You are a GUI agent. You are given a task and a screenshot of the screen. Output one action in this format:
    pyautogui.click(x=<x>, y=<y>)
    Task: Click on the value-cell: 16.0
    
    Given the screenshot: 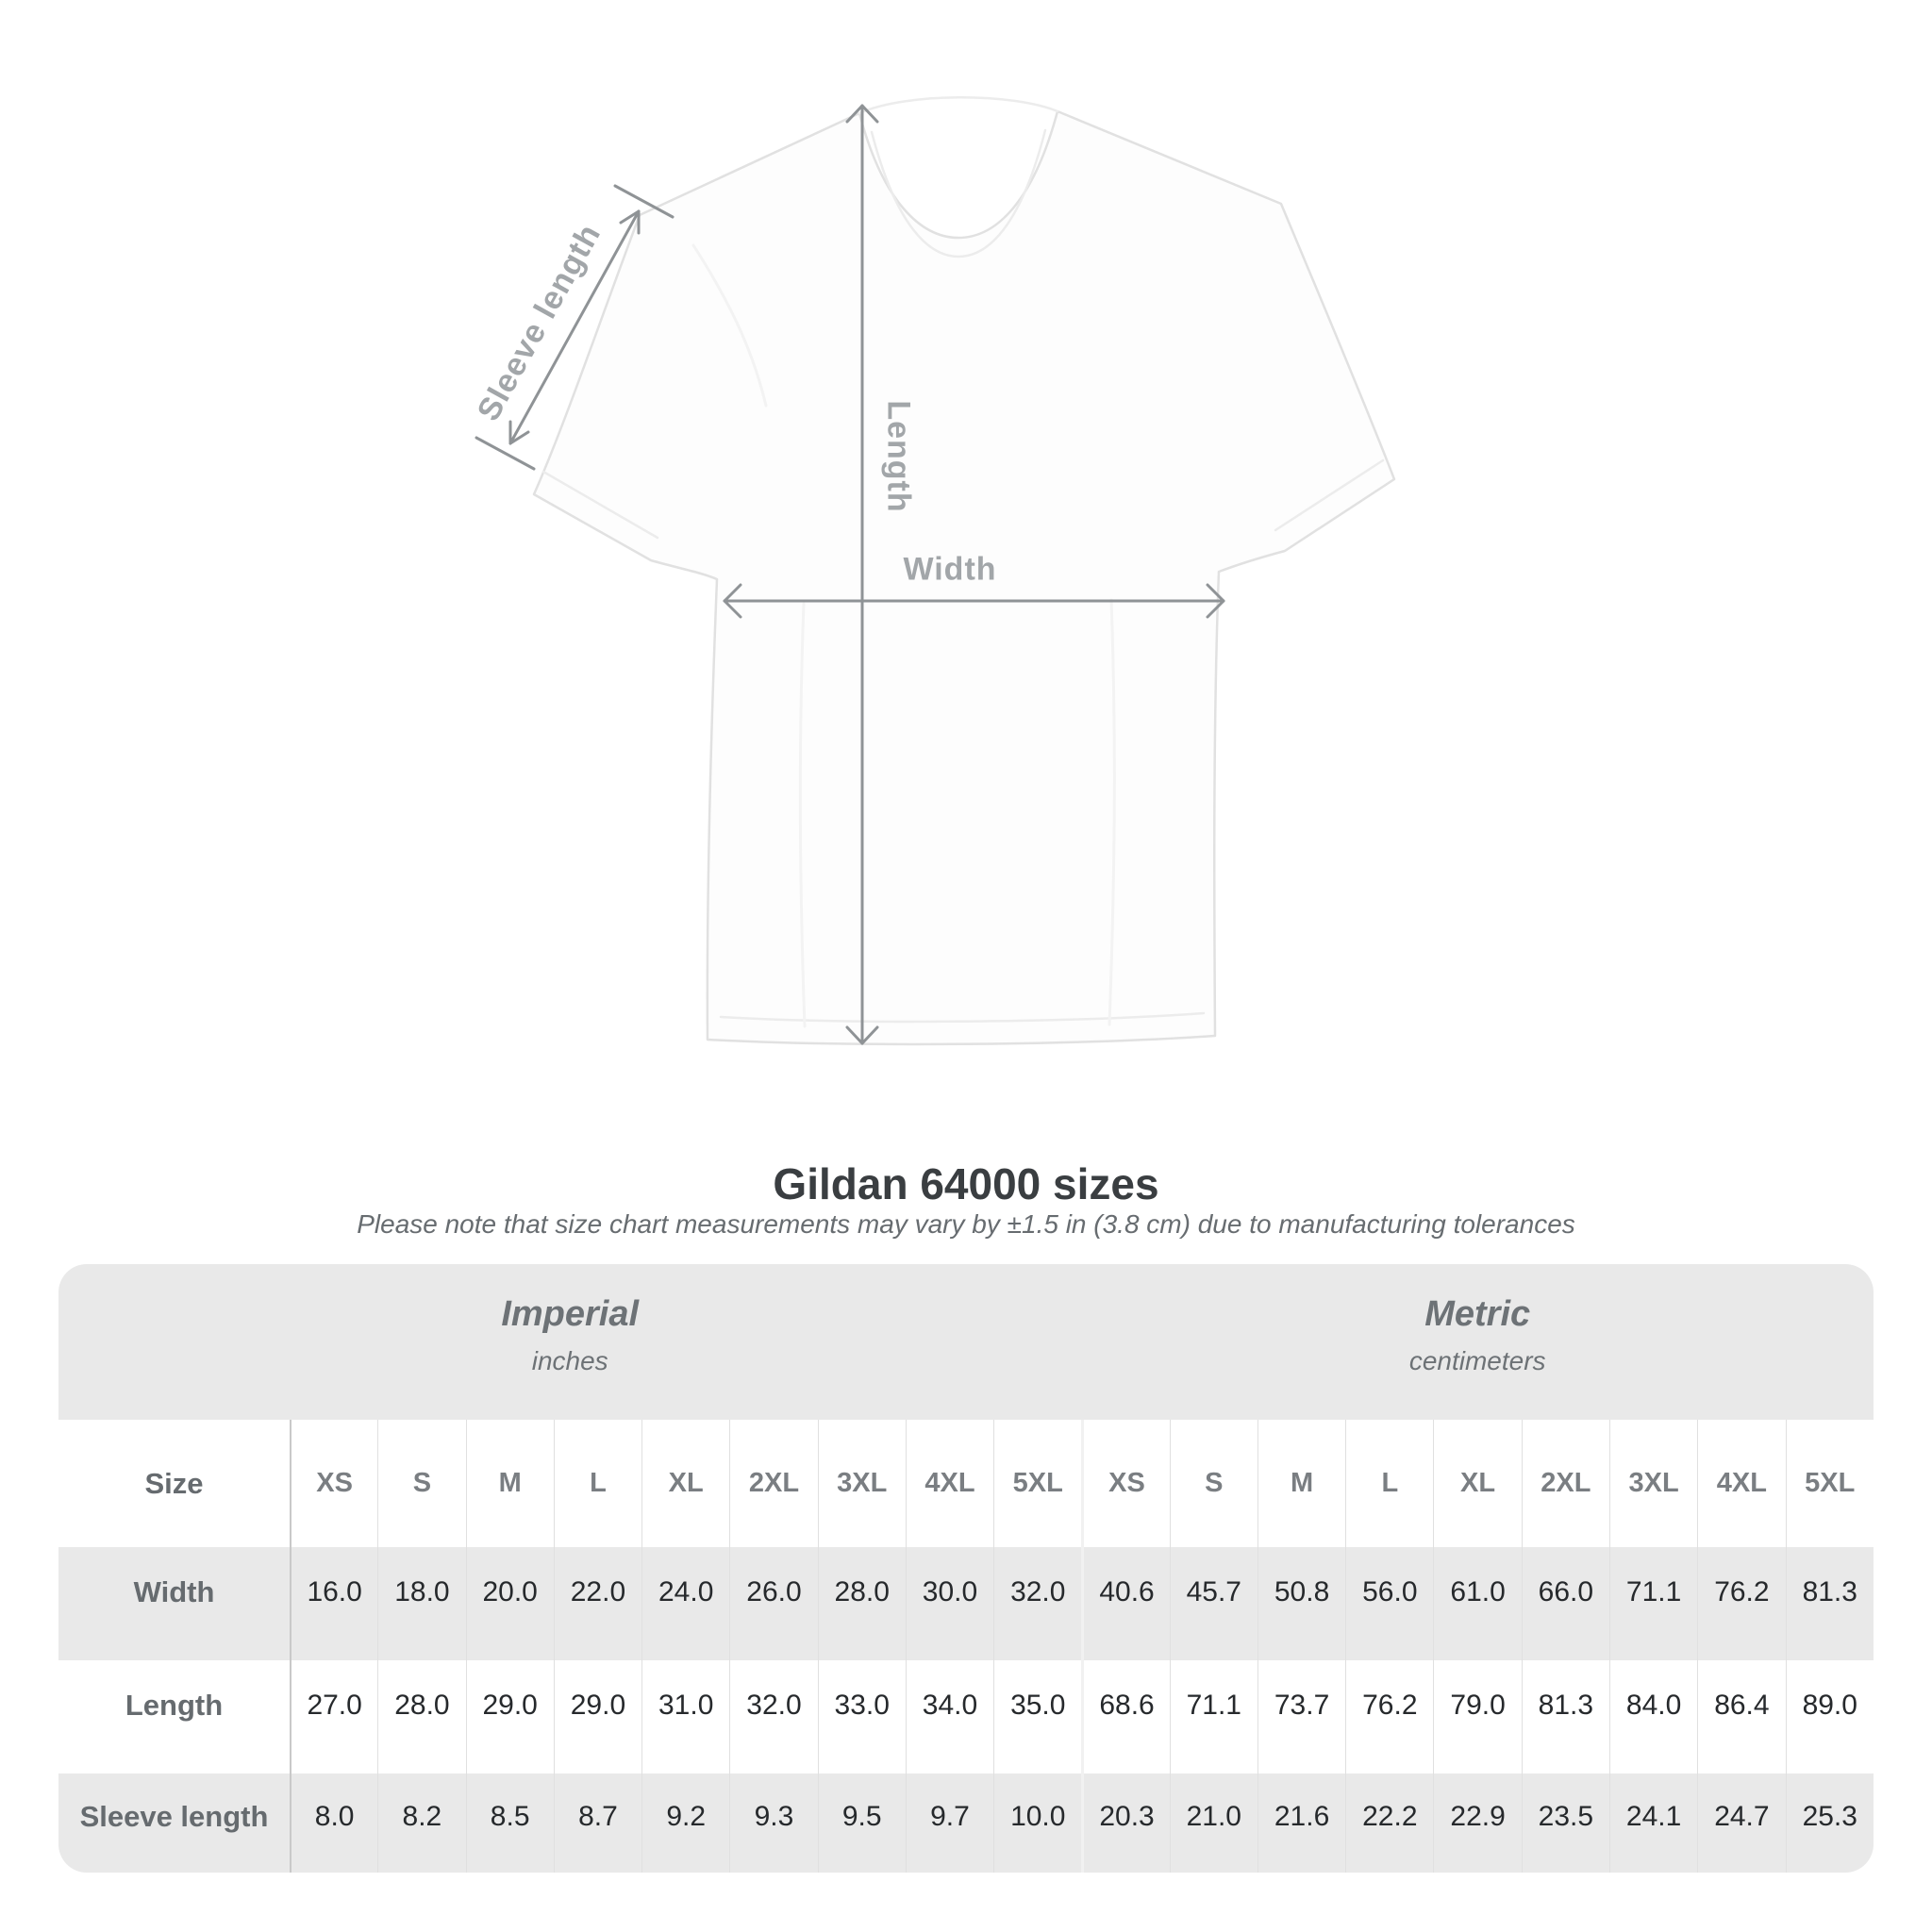 What is the action you would take?
    pyautogui.click(x=334, y=1603)
    